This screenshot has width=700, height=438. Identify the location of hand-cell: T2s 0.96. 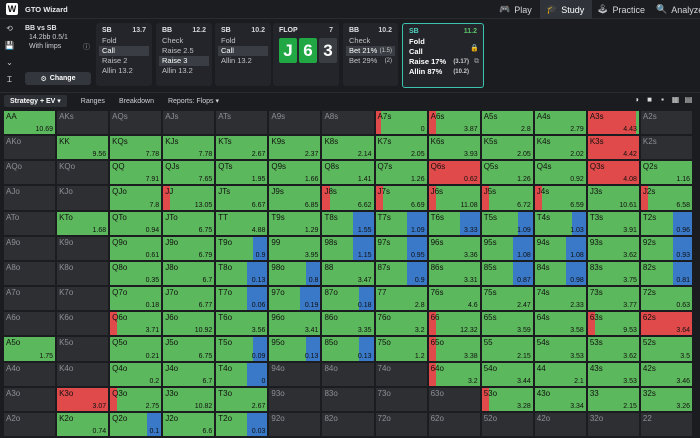
(666, 223).